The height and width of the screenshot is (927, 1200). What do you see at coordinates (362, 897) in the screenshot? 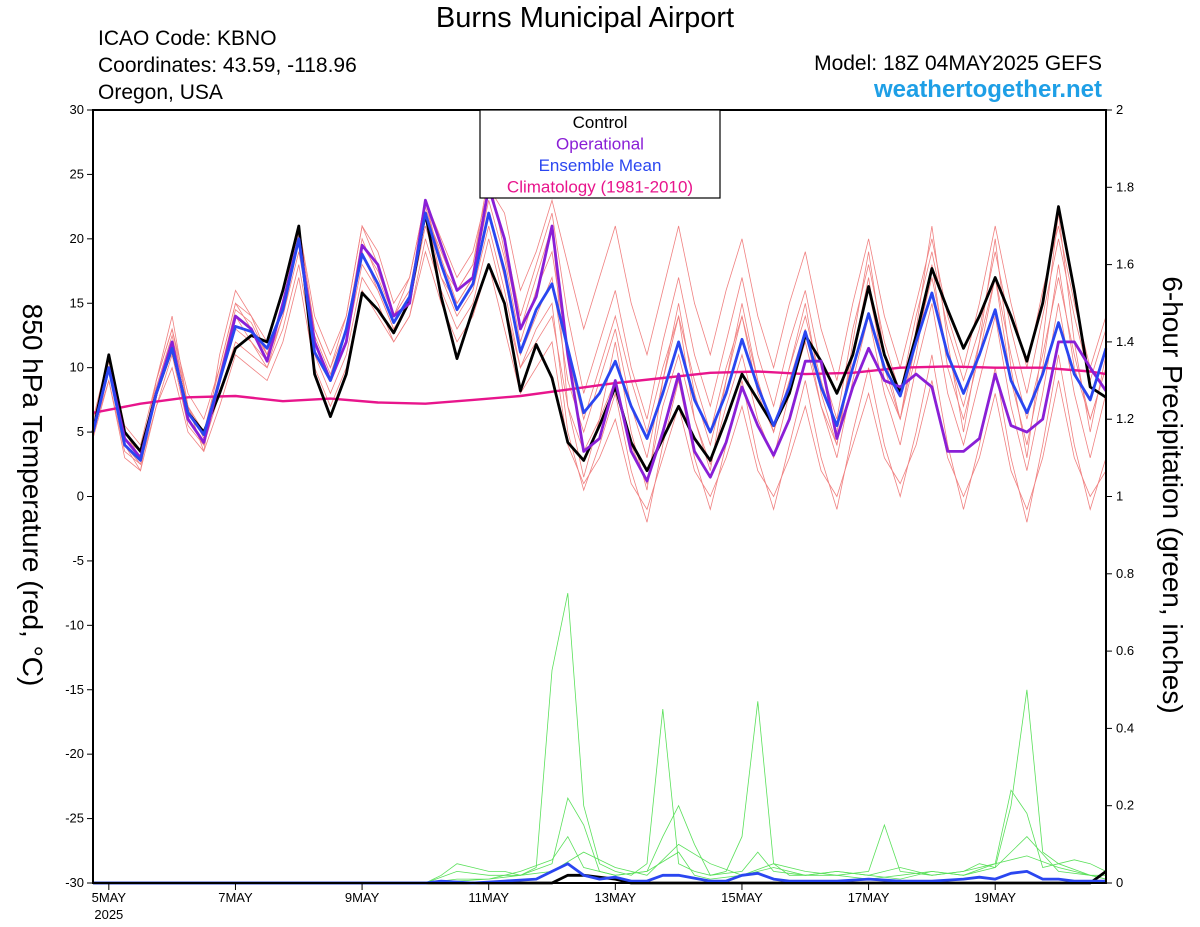
I see `x-tick-label: 9MAY` at bounding box center [362, 897].